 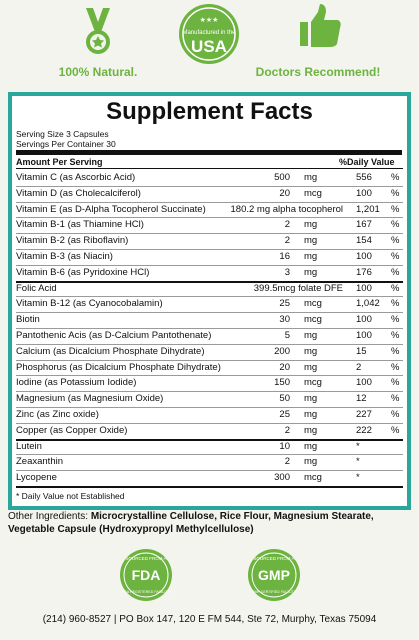 What do you see at coordinates (287, 335) in the screenshot?
I see `amount: 5` at bounding box center [287, 335].